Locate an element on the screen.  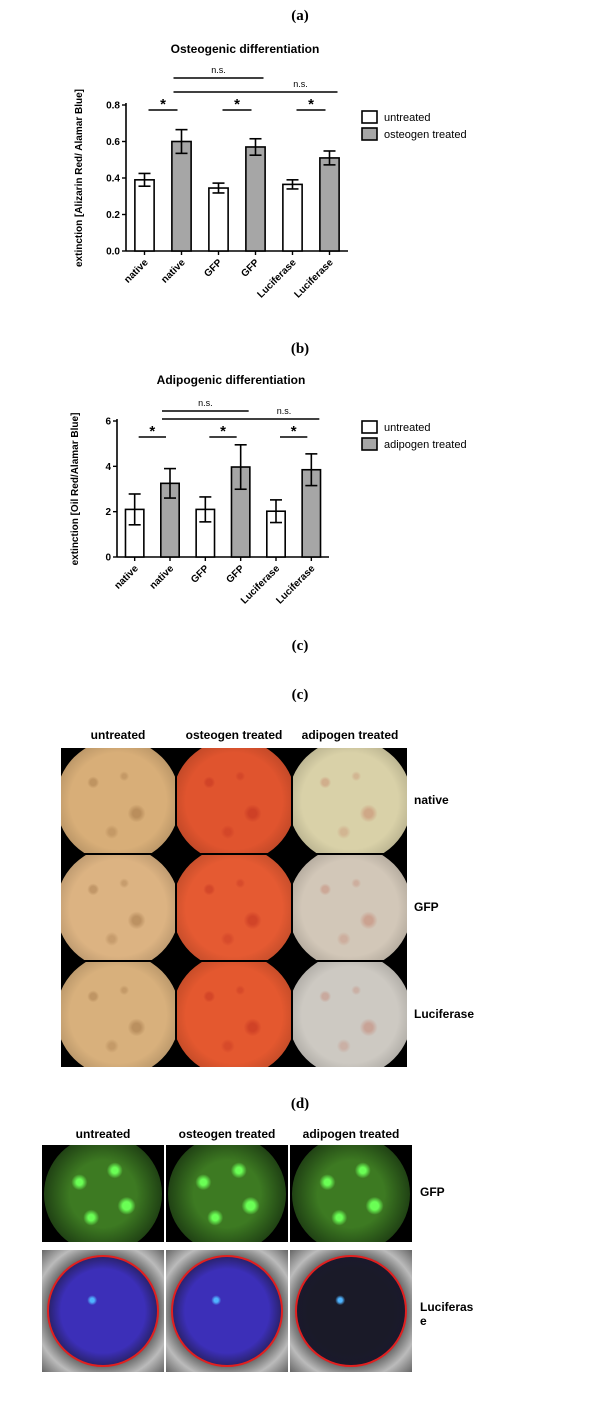
legend-label-treated: osteogen treated is located at coordinates (425, 135).